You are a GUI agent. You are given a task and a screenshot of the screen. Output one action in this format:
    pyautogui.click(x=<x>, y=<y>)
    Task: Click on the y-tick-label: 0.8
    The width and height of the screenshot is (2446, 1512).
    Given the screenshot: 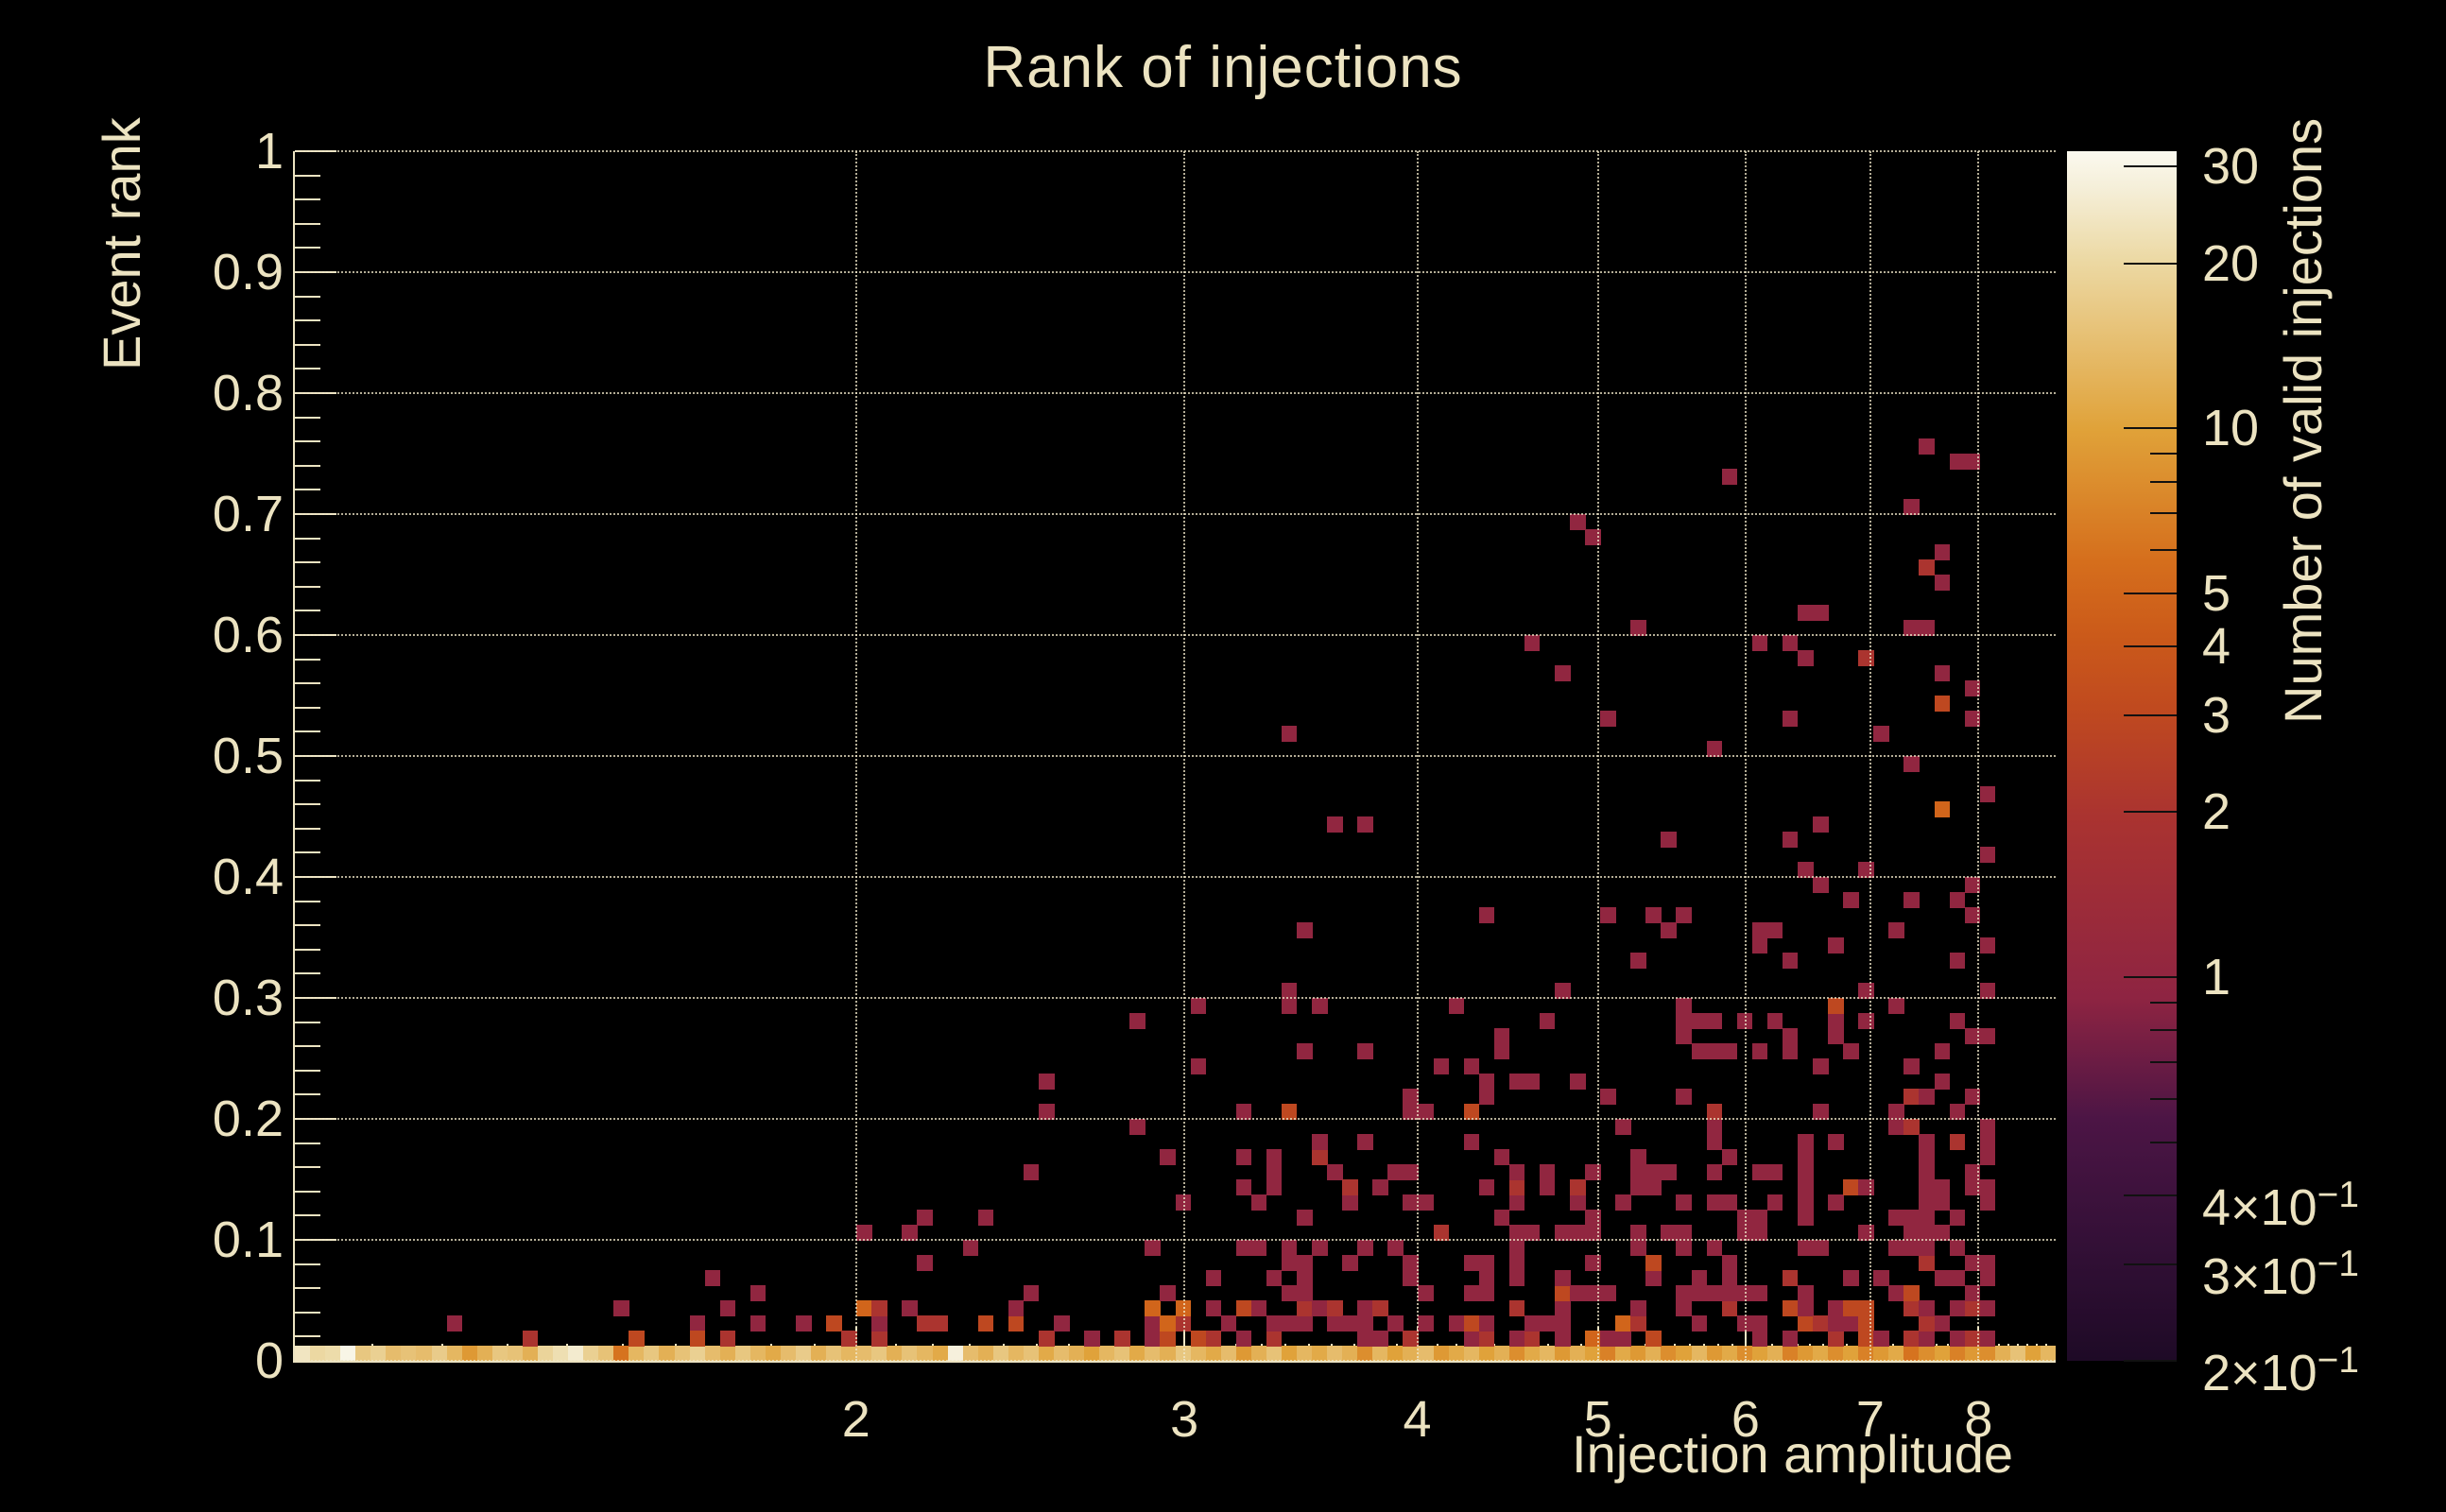 What is the action you would take?
    pyautogui.click(x=248, y=393)
    